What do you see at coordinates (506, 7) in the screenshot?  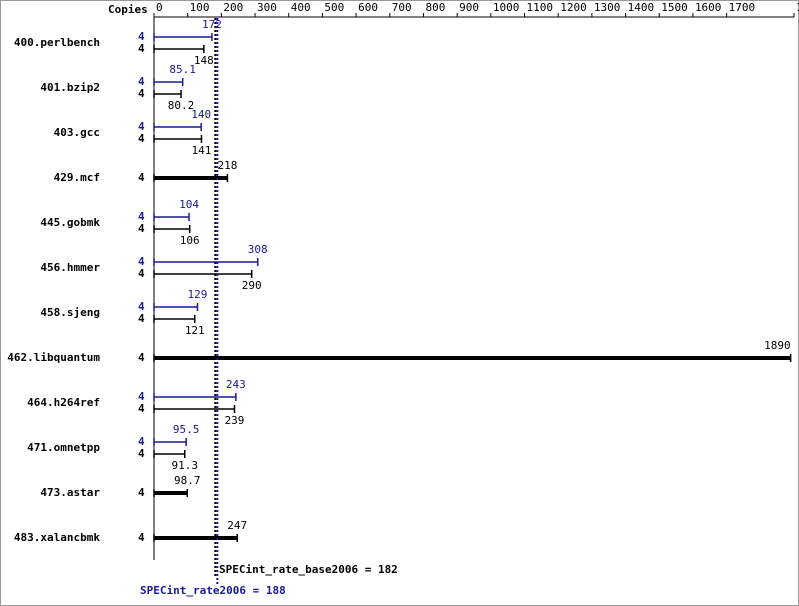 I see `x-tick-label: 1000` at bounding box center [506, 7].